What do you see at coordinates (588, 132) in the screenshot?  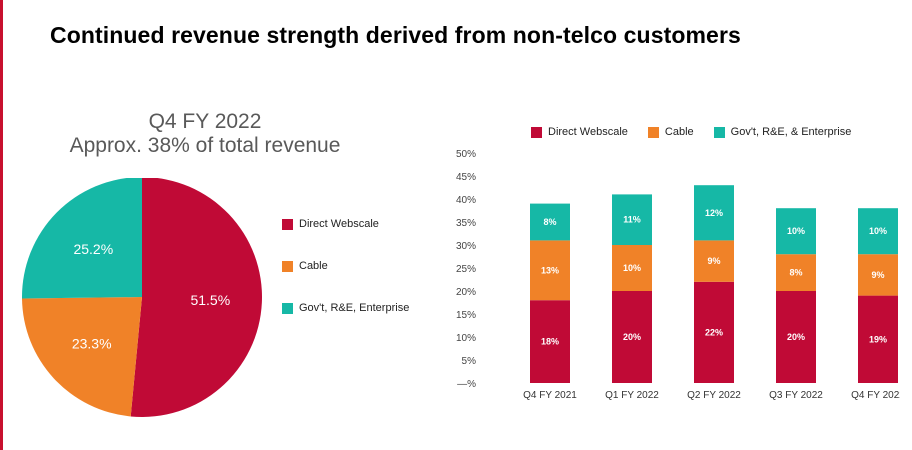 I see `bar-legend-label: Direct Webscale` at bounding box center [588, 132].